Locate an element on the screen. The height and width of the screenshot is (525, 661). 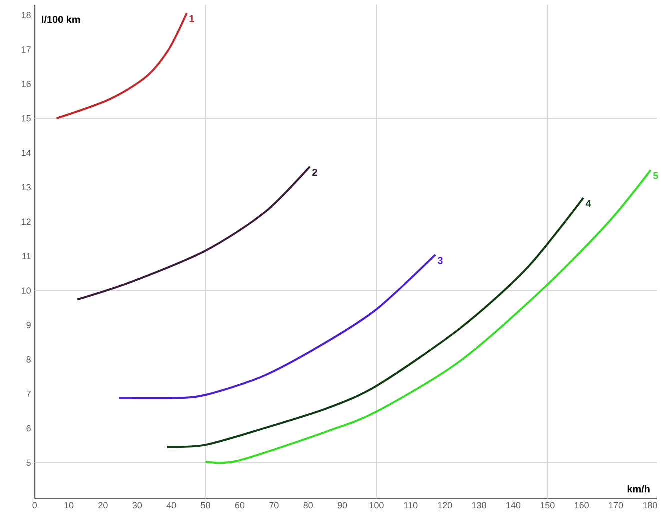
y-tick-label: 7 is located at coordinates (28, 394).